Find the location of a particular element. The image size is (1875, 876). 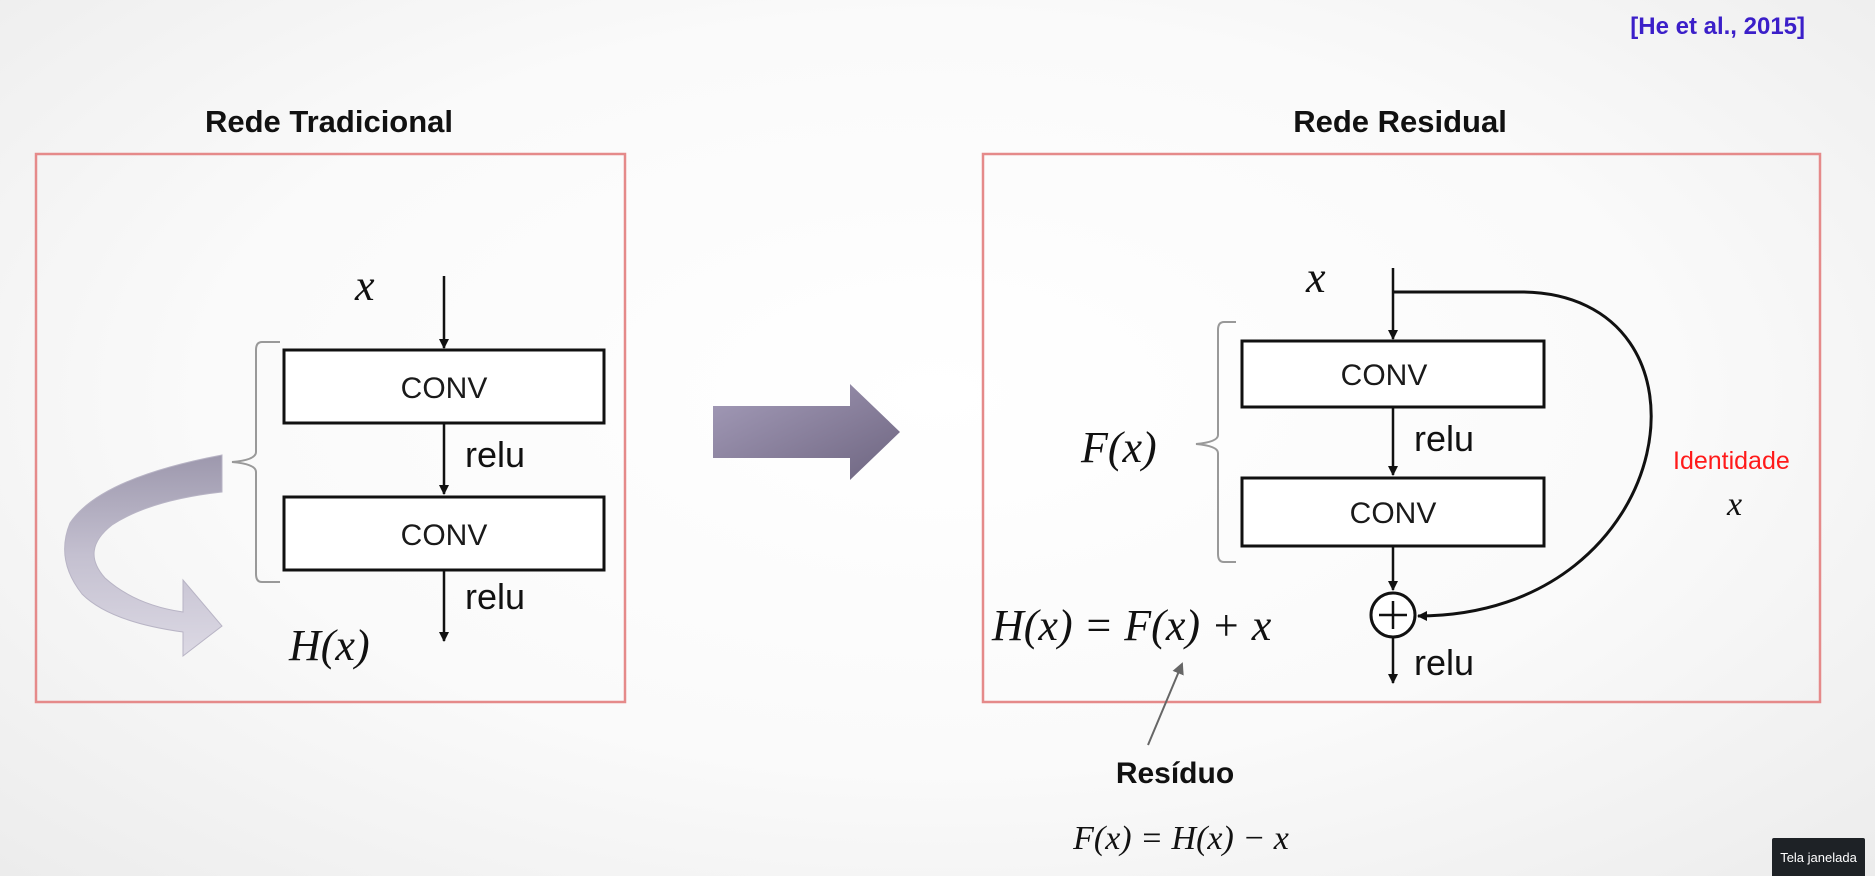

traditional-conv2-box is located at coordinates (444, 533).